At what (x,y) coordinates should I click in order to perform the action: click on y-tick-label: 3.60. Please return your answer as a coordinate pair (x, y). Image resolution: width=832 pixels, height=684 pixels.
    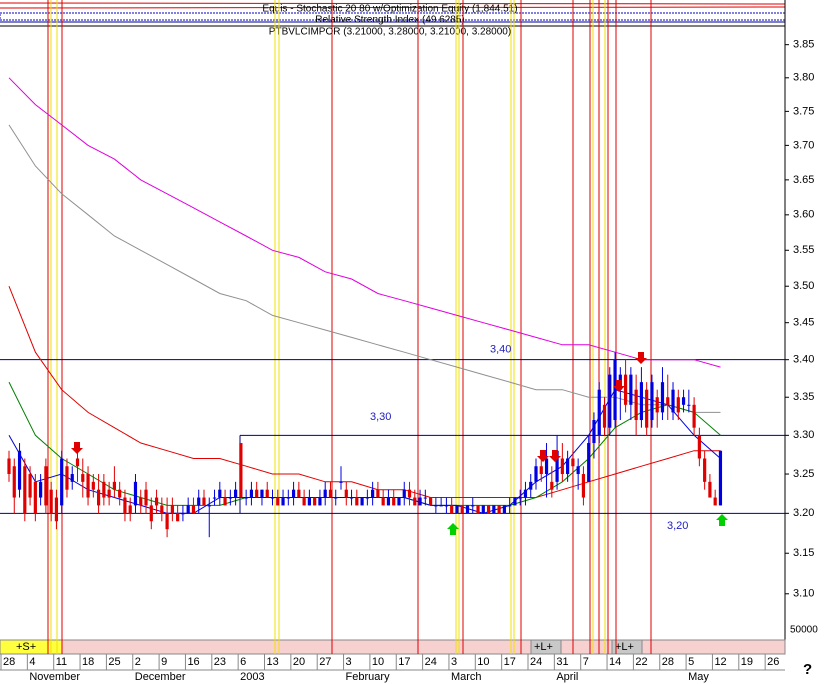
    Looking at the image, I should click on (803, 215).